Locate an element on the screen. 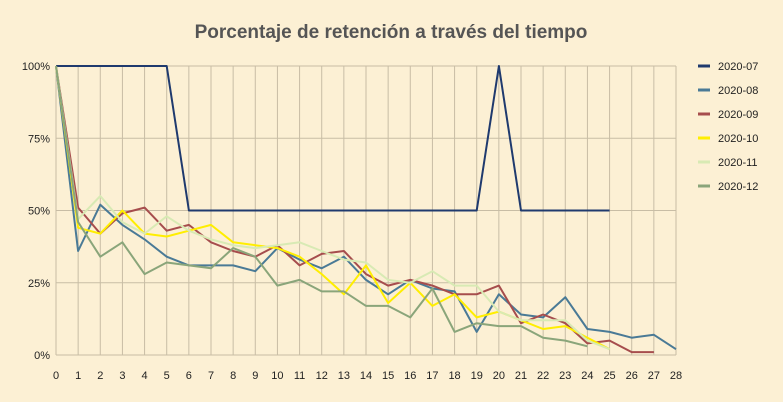  x-tick-label: 27 is located at coordinates (654, 376).